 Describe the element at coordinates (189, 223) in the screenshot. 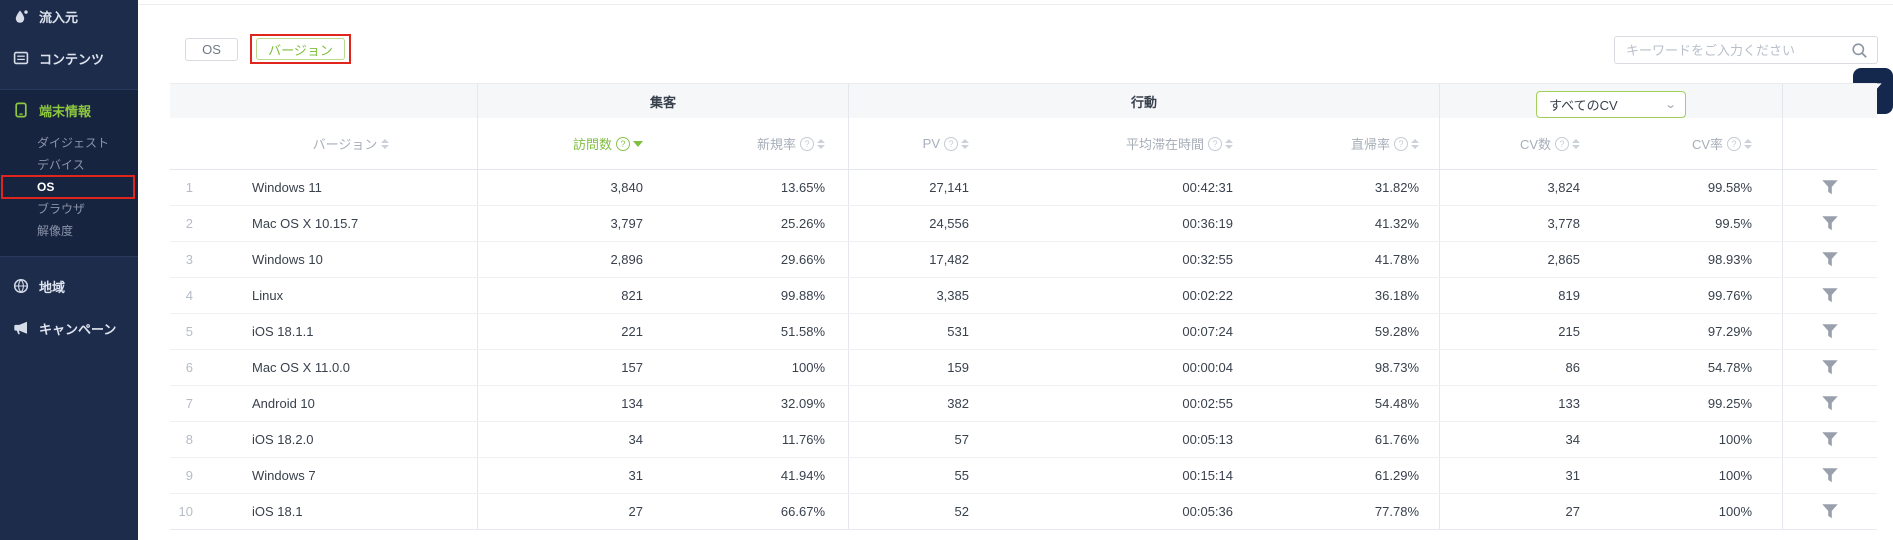

I see `cell-rank: 2` at that location.